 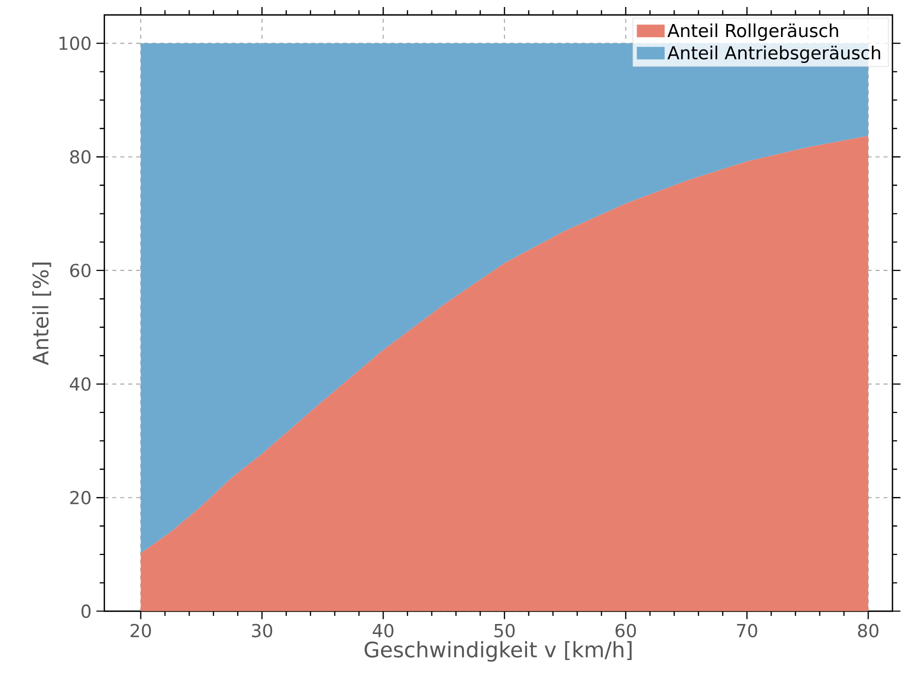 I want to click on legend-label: Anteil Rollgeräusch, so click(x=752, y=32).